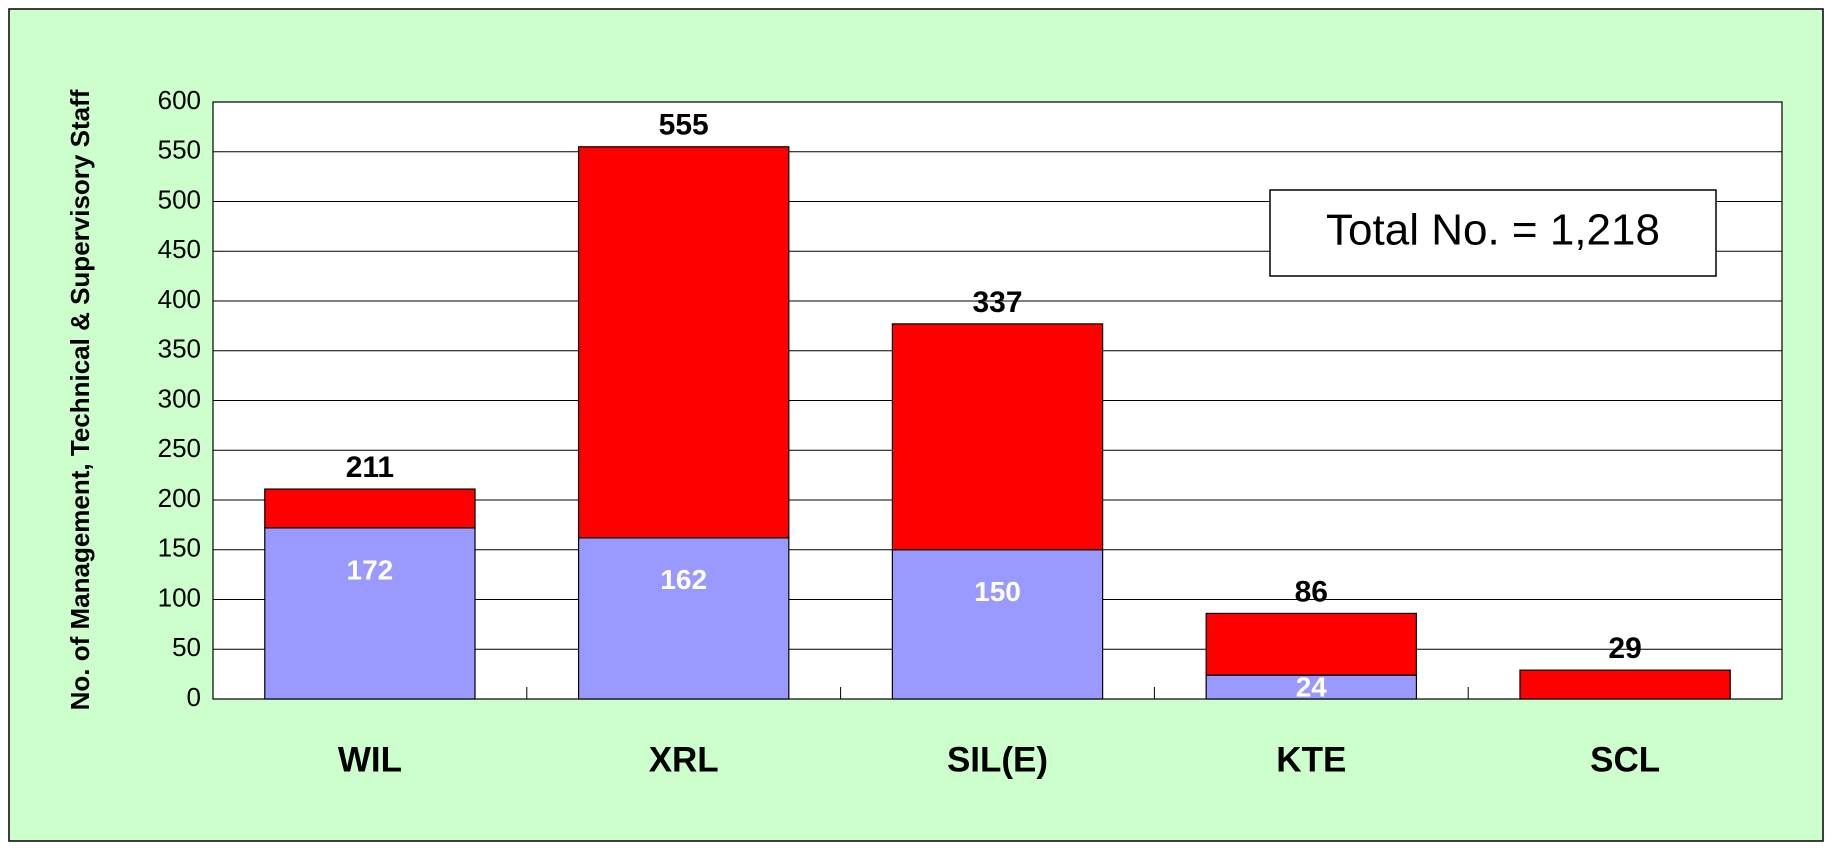  Describe the element at coordinates (179, 448) in the screenshot. I see `y-tick-label: 250` at that location.